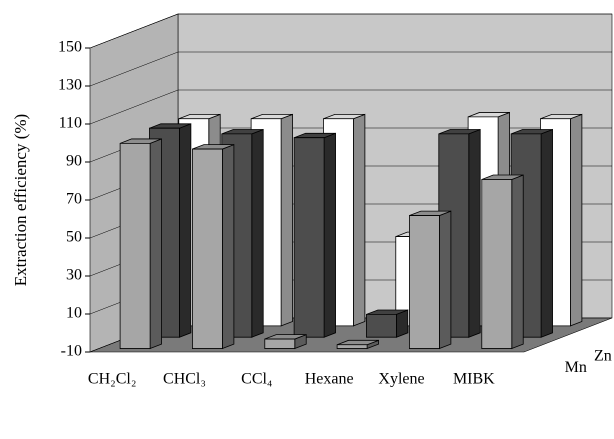 The height and width of the screenshot is (439, 614). Describe the element at coordinates (74, 161) in the screenshot. I see `y-tick-label: 90` at that location.